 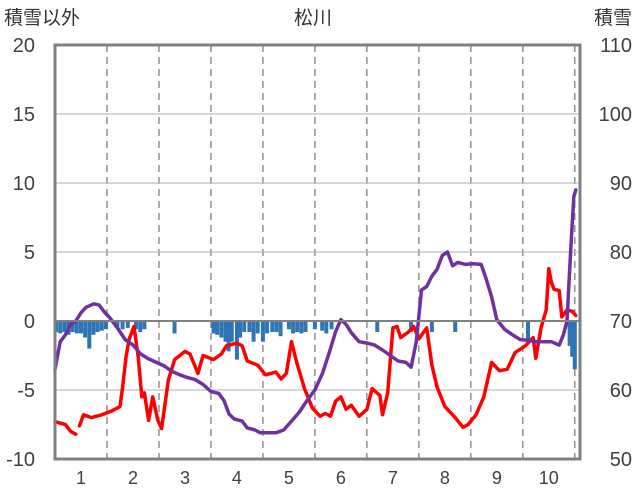 What do you see at coordinates (621, 322) in the screenshot?
I see `y-tick-right: 70` at bounding box center [621, 322].